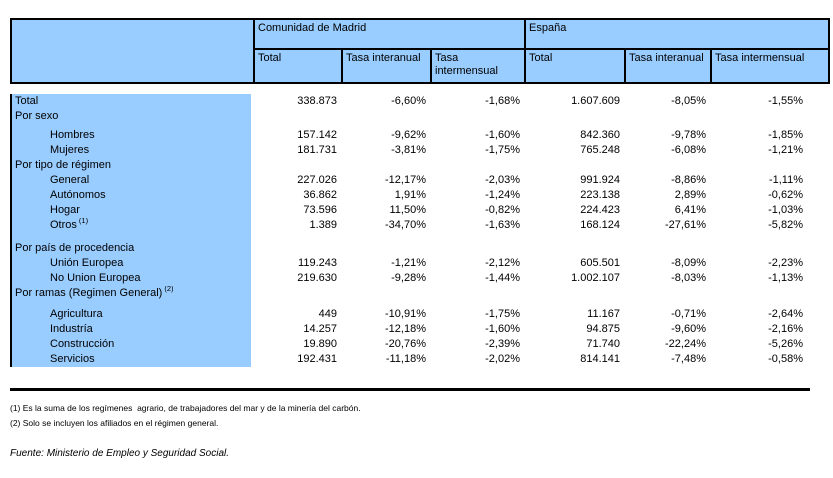 This screenshot has height=478, width=833. I want to click on region-header-madrid: Comunidad de Madrid, so click(389, 34).